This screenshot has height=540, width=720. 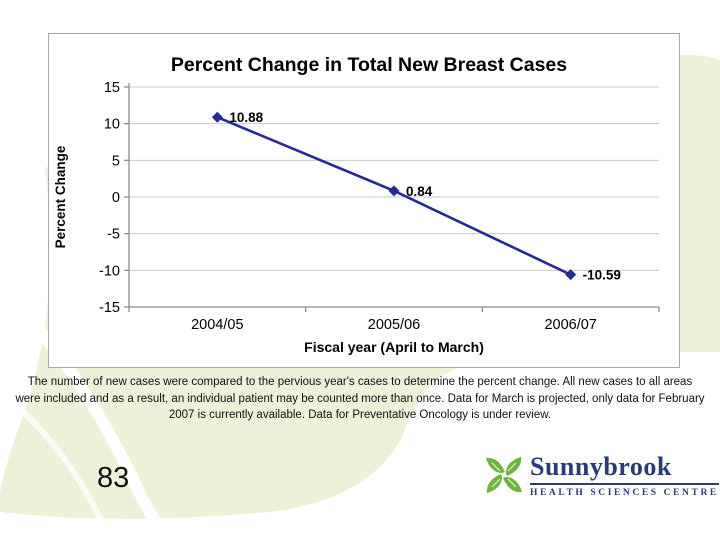 What do you see at coordinates (113, 235) in the screenshot?
I see `y-tick-label: -5` at bounding box center [113, 235].